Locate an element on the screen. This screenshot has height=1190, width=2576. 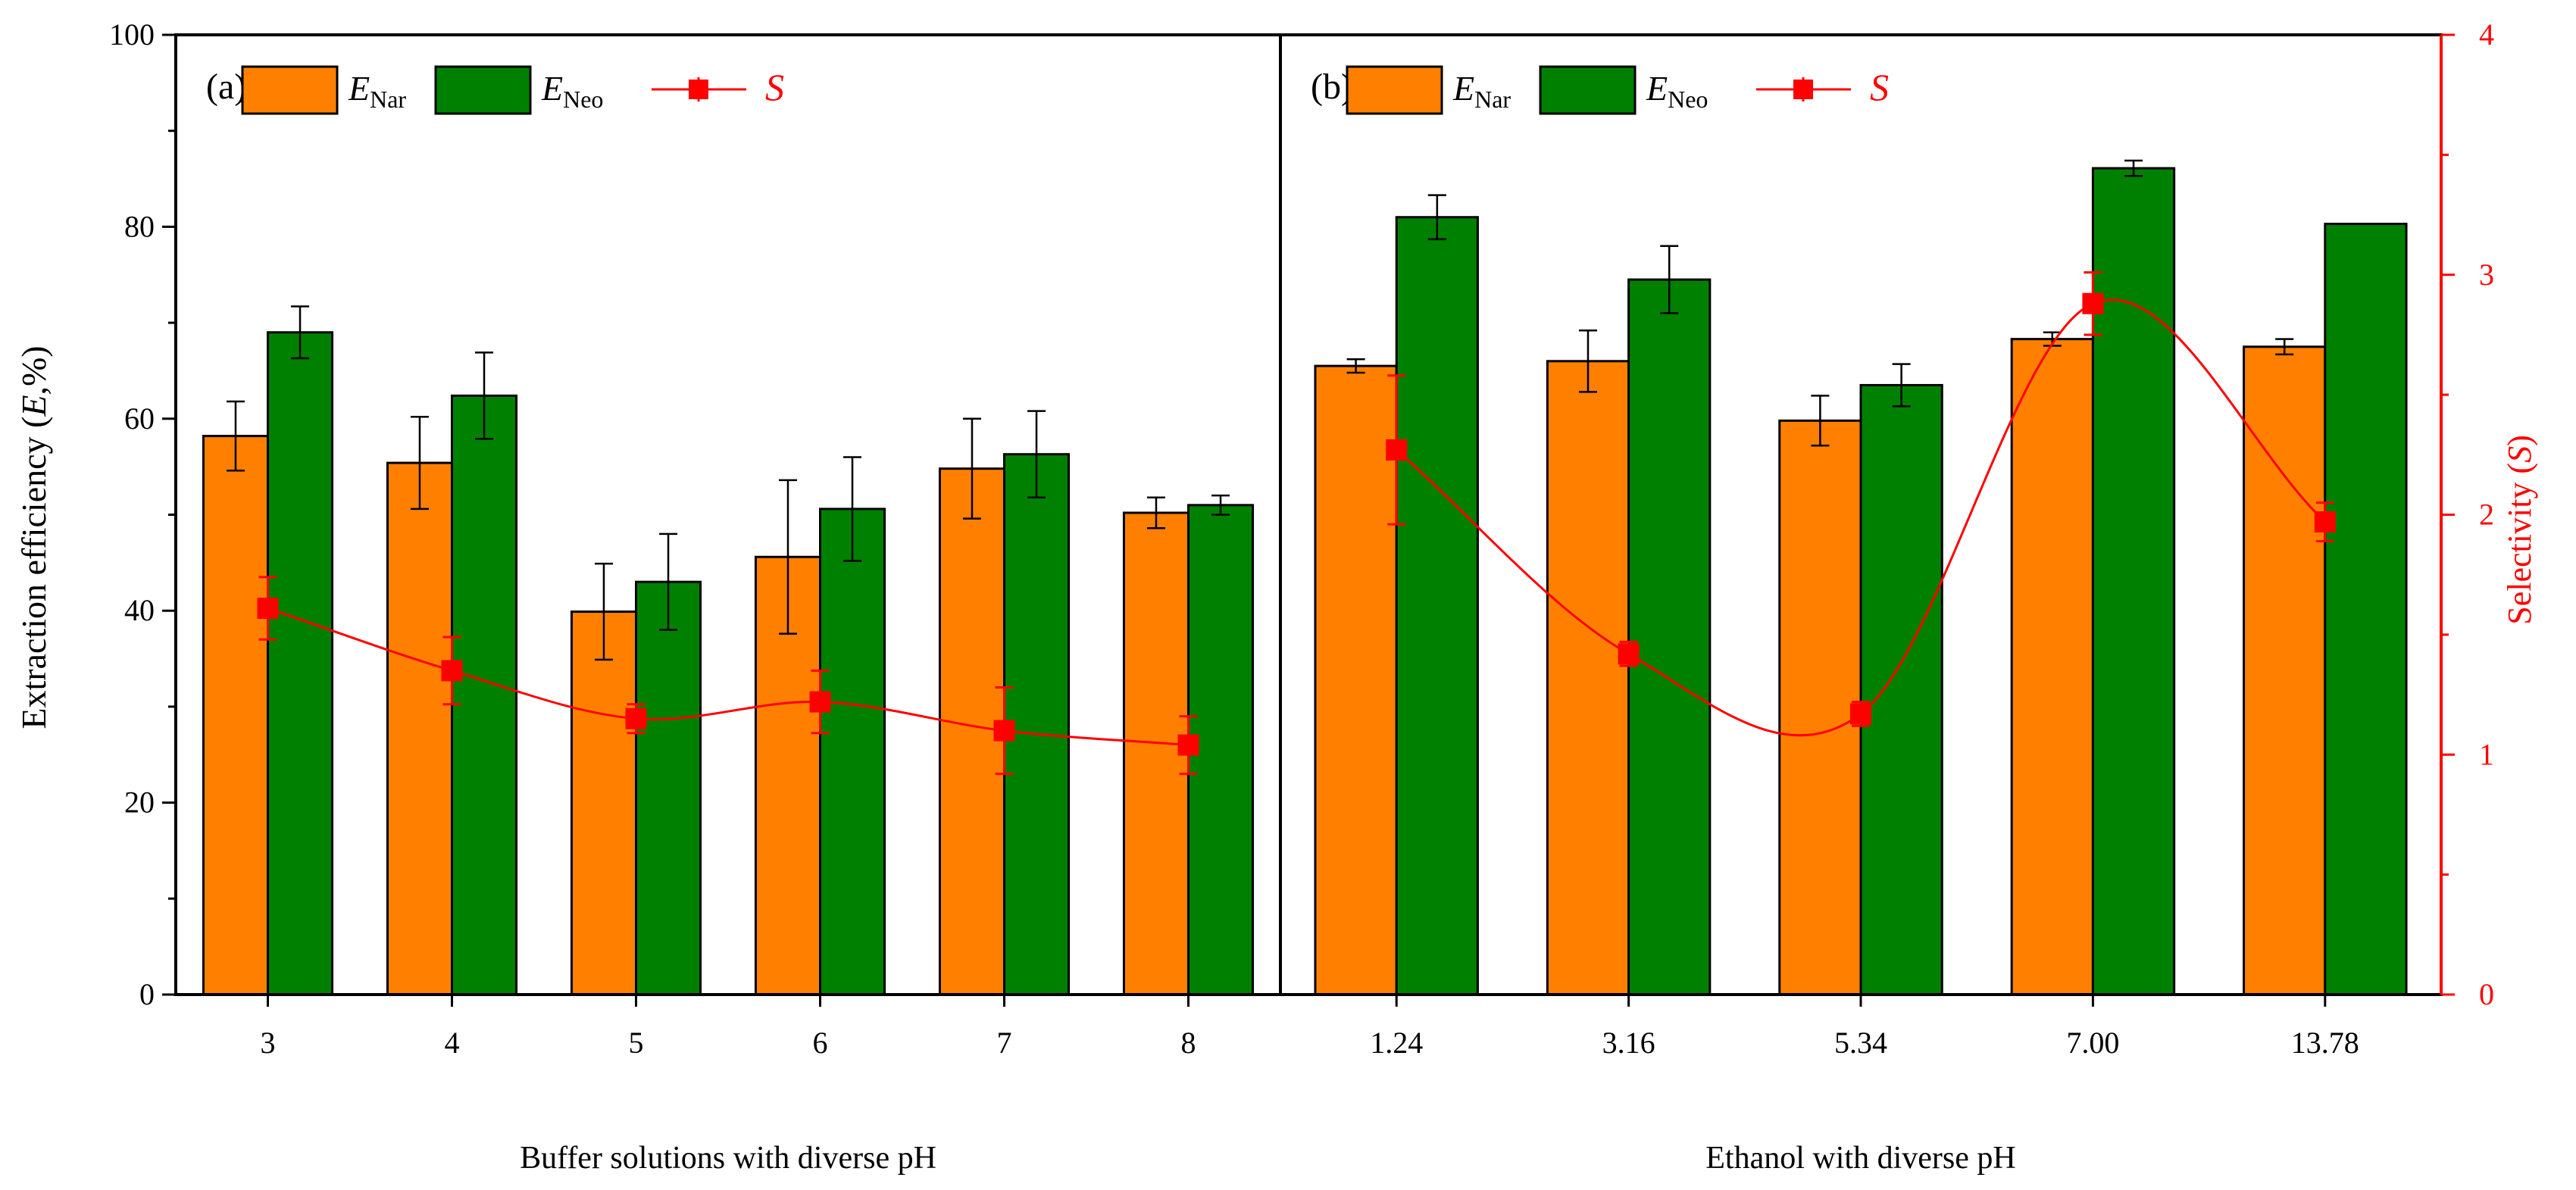
y-axis-title: Extraction efficiency (E,%) is located at coordinates (33, 537).